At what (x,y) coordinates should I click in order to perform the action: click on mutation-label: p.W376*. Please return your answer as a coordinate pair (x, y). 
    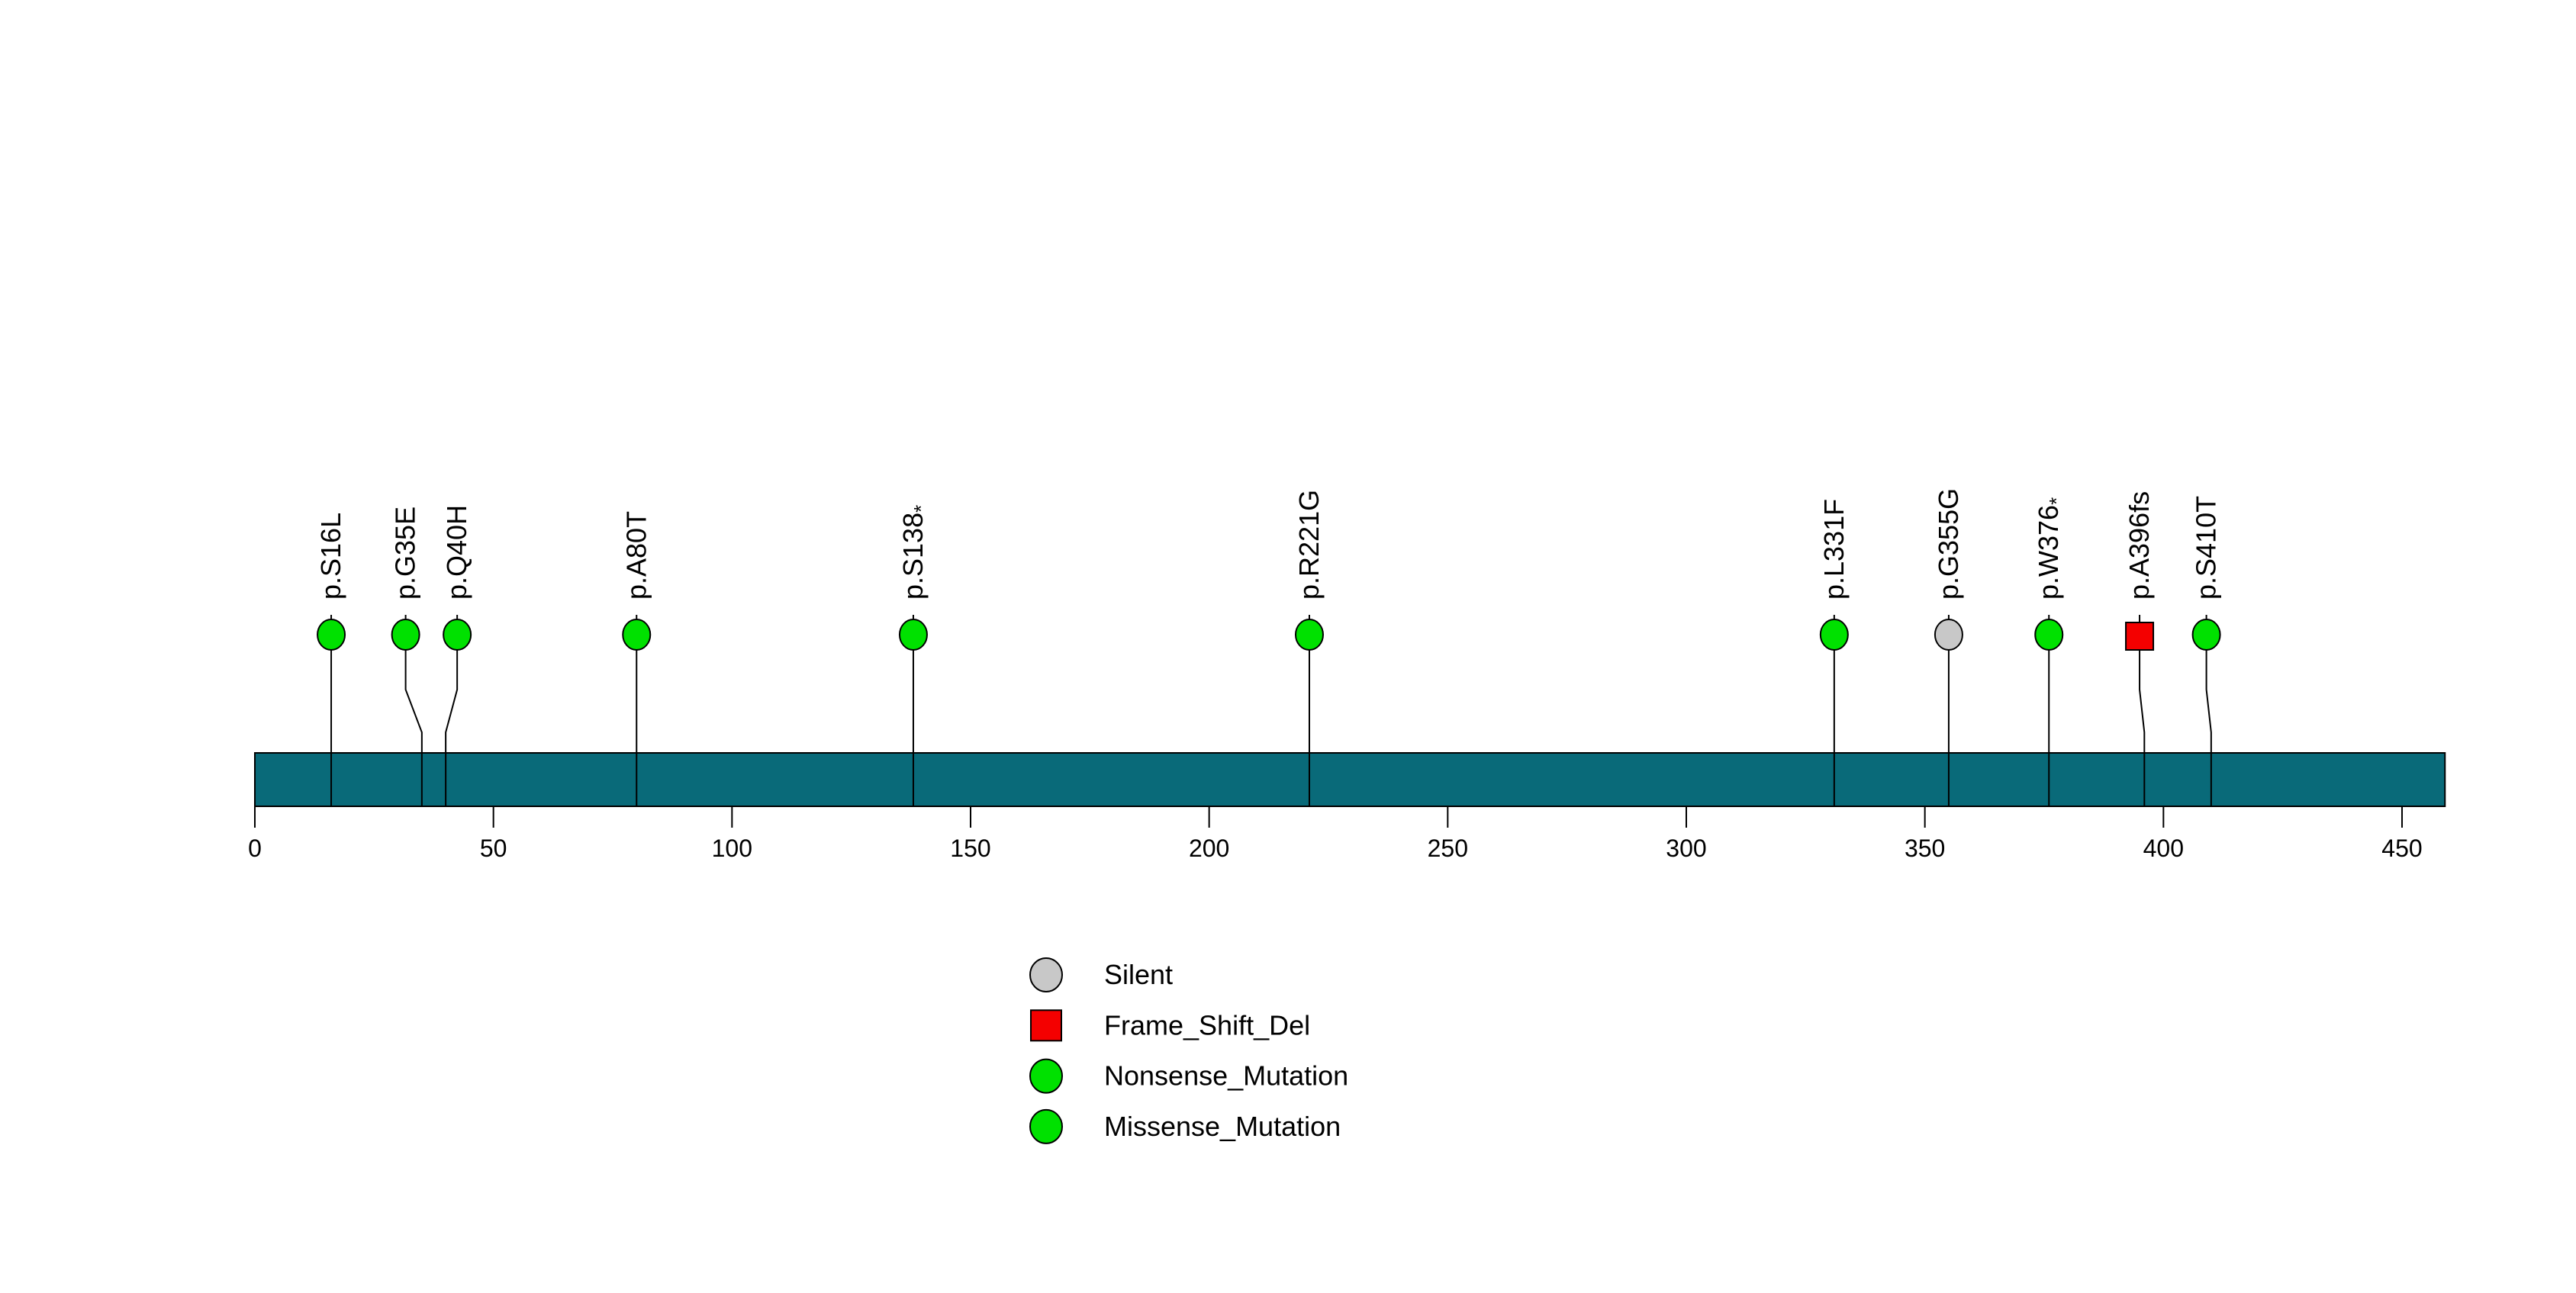
    Looking at the image, I should click on (2050, 548).